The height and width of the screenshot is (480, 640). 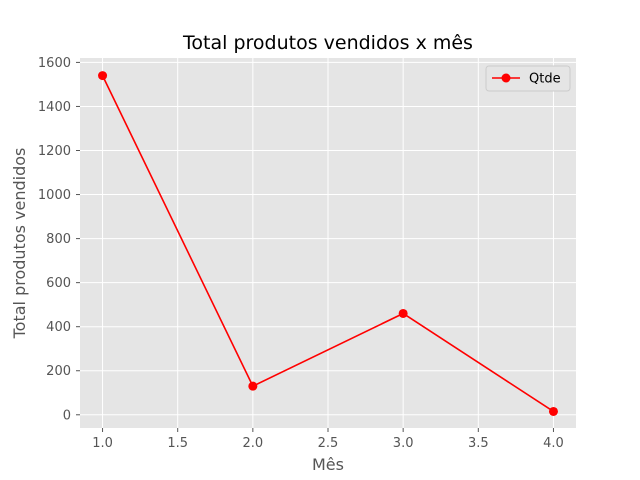 What do you see at coordinates (478, 443) in the screenshot?
I see `x-tick-label: 3.5` at bounding box center [478, 443].